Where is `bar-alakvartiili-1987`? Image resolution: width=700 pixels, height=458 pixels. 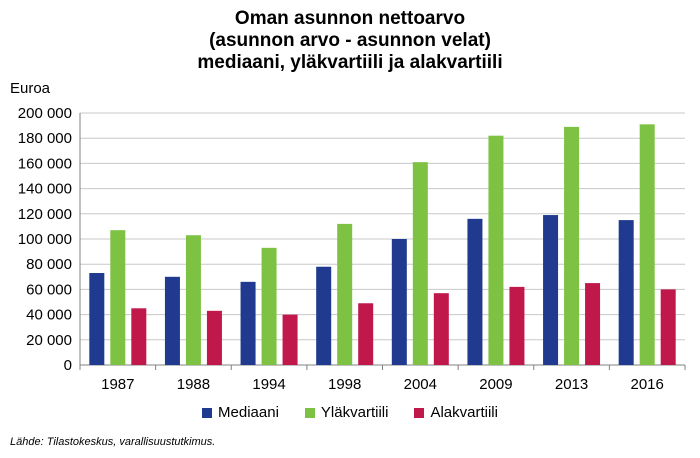 bar-alakvartiili-1987 is located at coordinates (139, 336).